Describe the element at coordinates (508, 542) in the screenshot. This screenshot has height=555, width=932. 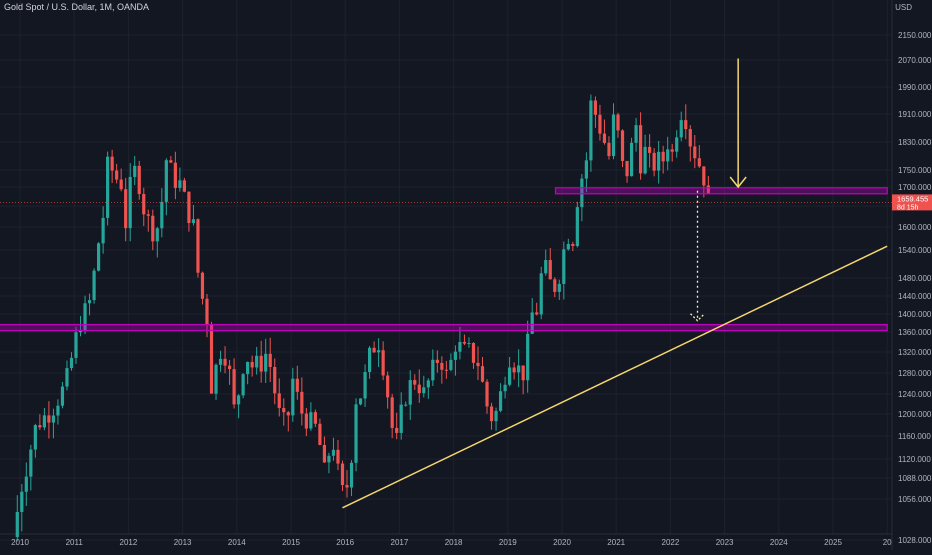
I see `x-tick-label: 2019` at that location.